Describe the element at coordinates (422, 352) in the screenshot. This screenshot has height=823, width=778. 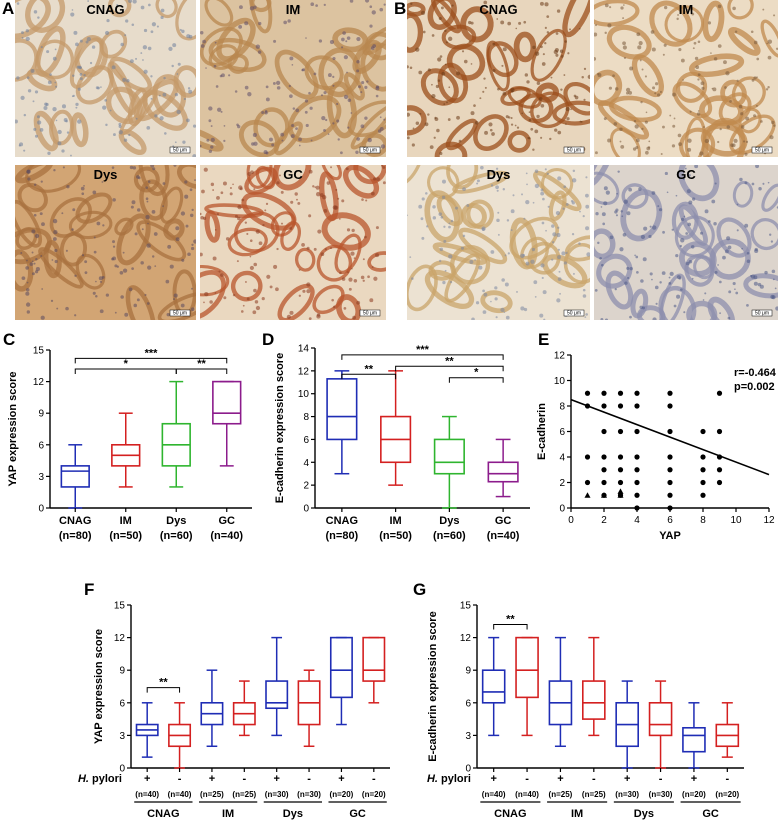
I see `bracket-0-3: ***` at that location.